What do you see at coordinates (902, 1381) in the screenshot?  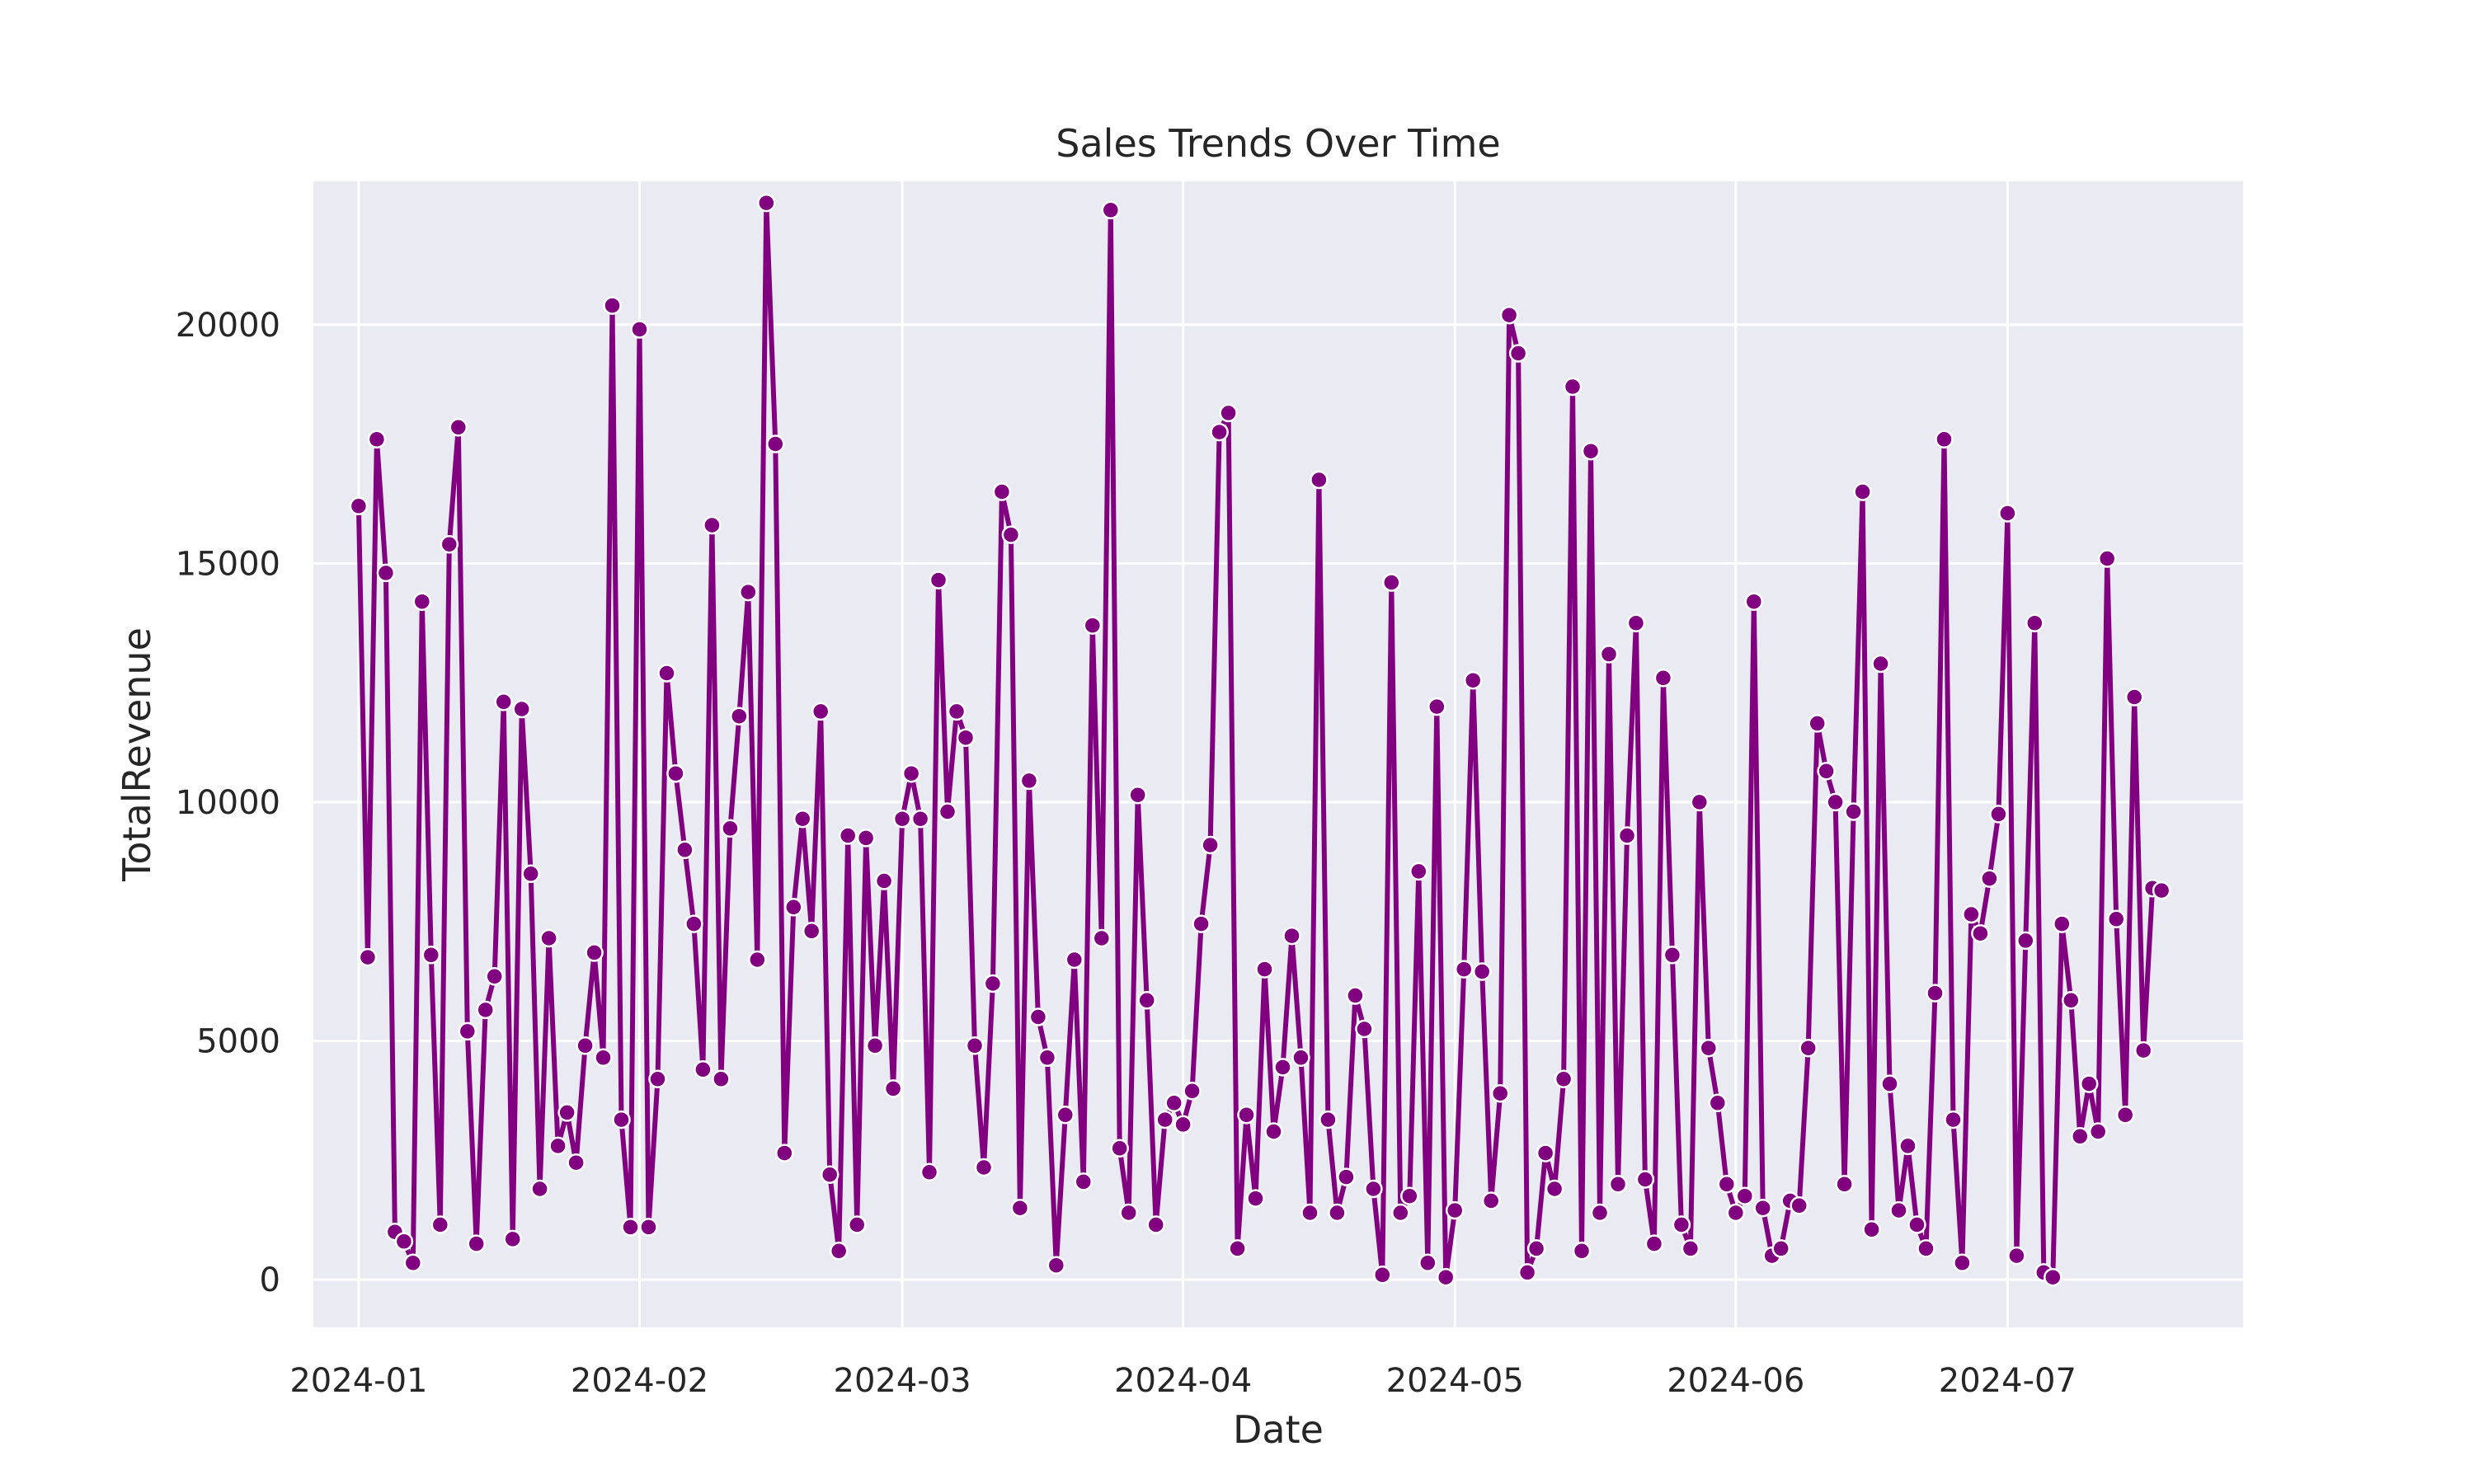 I see `x-tick-label: 2024-03` at bounding box center [902, 1381].